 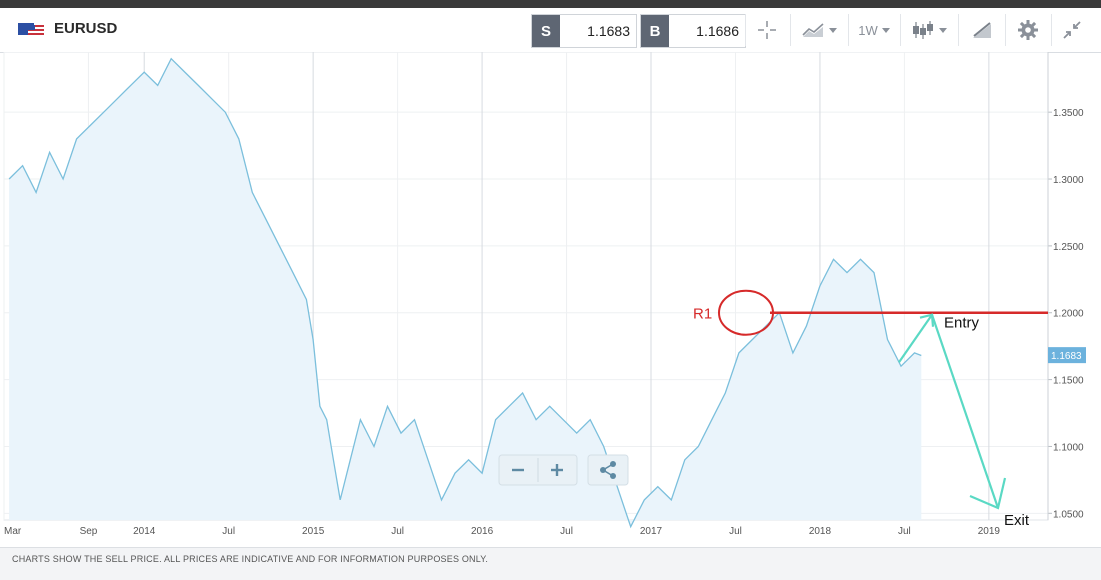 I want to click on buy-price-box: B 1.1686, so click(x=693, y=31).